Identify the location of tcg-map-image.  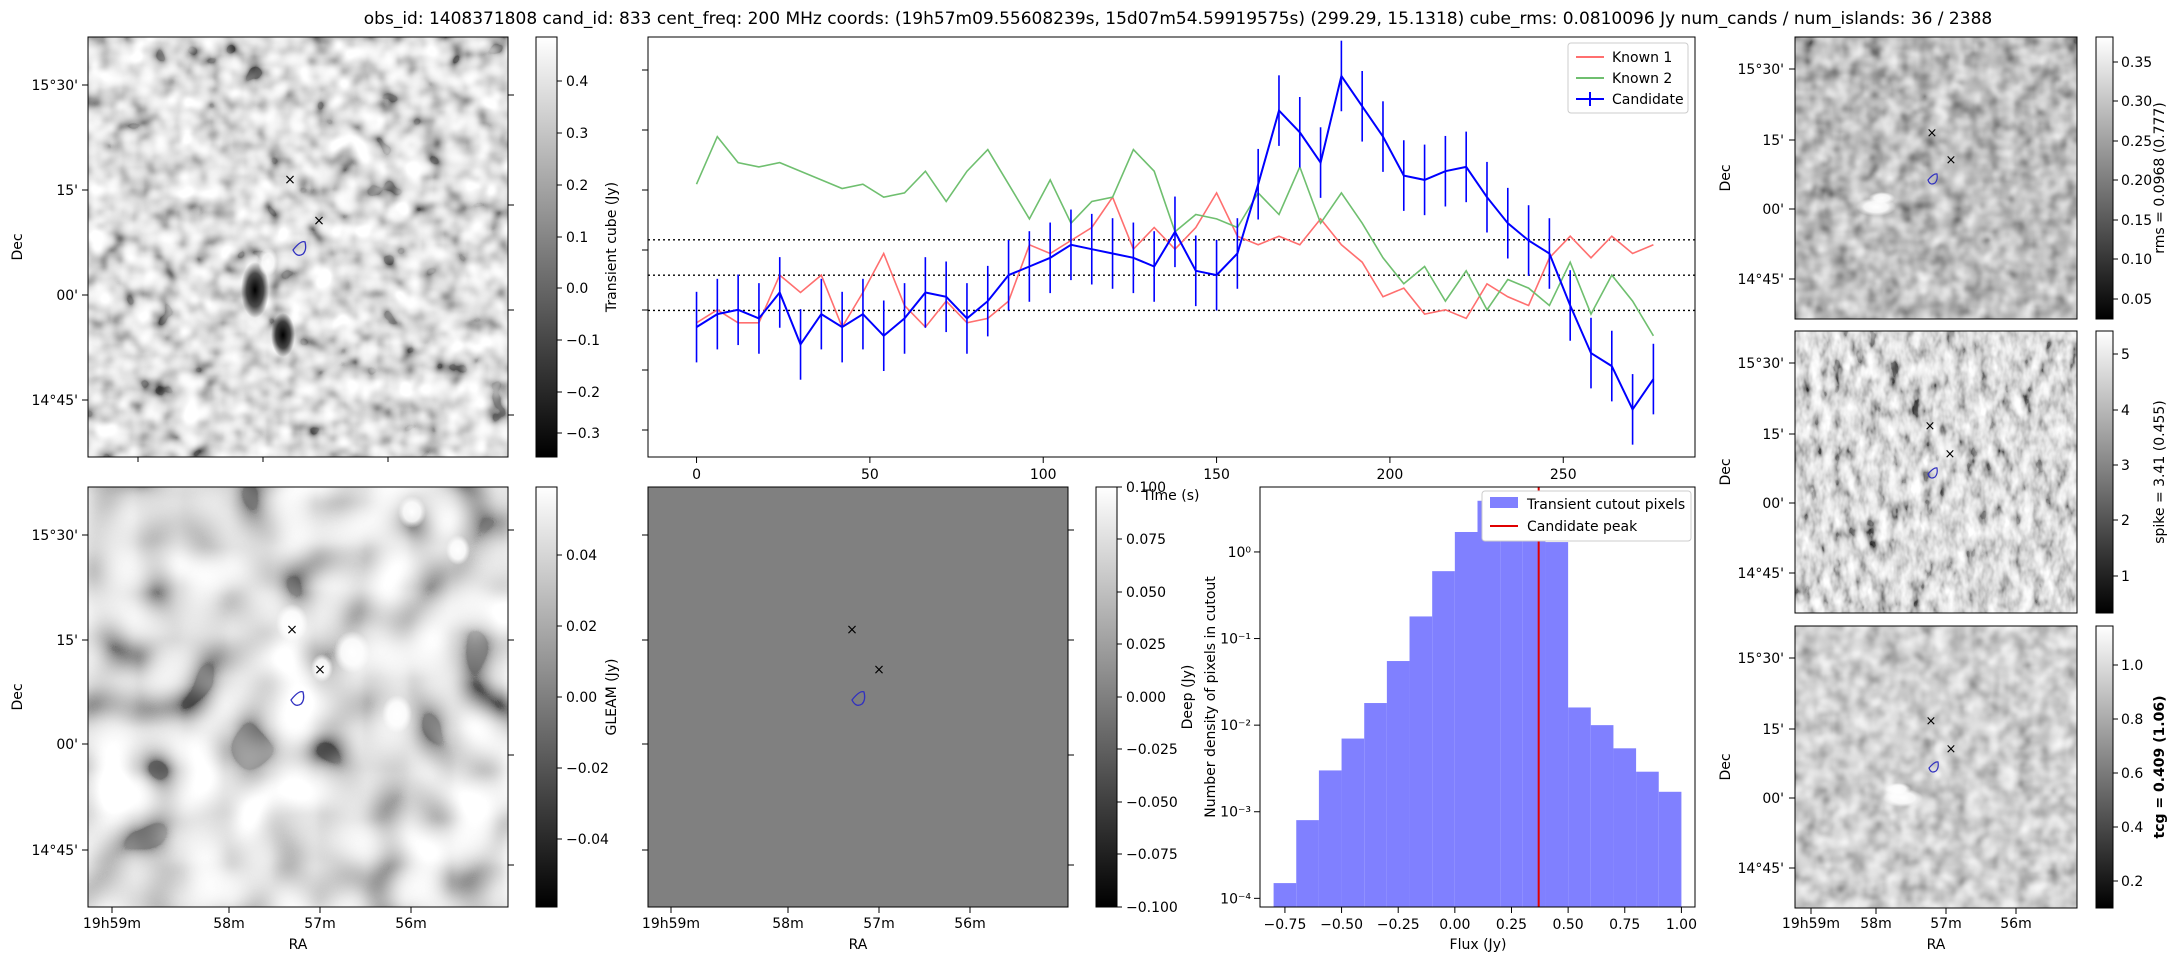
(1936, 767).